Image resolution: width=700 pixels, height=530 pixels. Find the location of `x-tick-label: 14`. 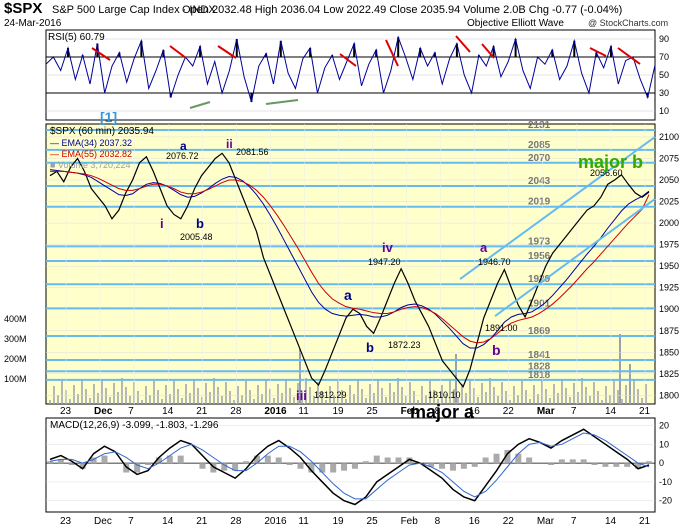

x-tick-label: 14 is located at coordinates (611, 411).